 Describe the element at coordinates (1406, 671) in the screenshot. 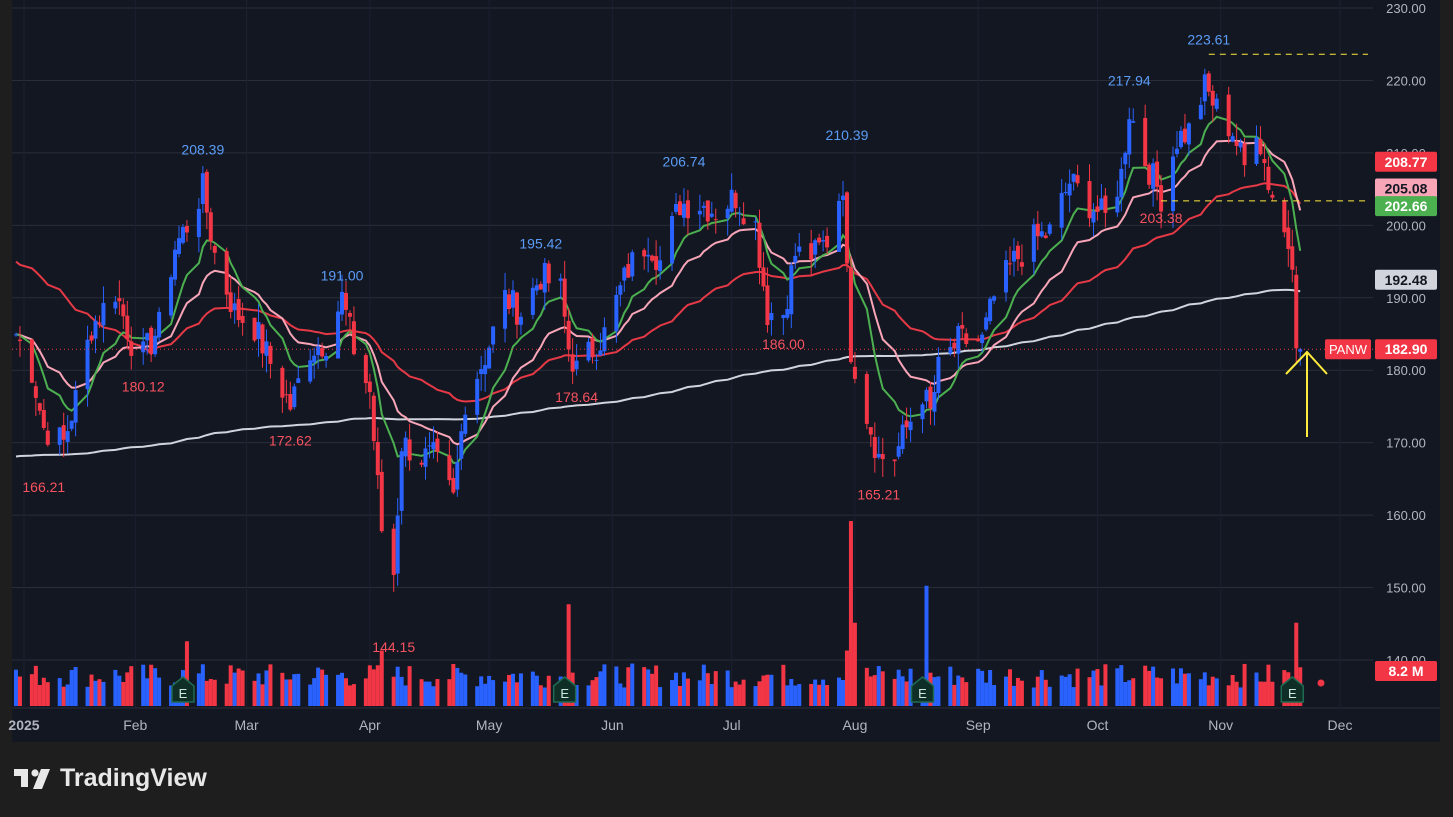

I see `volume-tag` at that location.